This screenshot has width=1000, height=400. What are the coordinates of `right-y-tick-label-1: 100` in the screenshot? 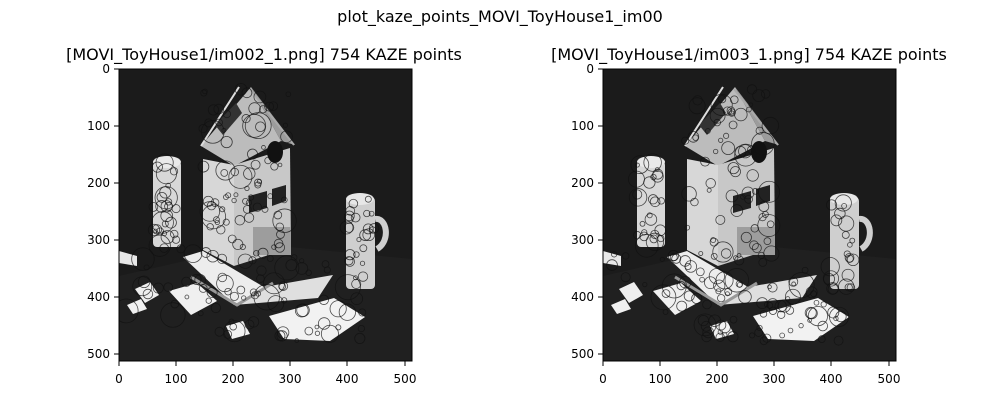 It's located at (582, 126).